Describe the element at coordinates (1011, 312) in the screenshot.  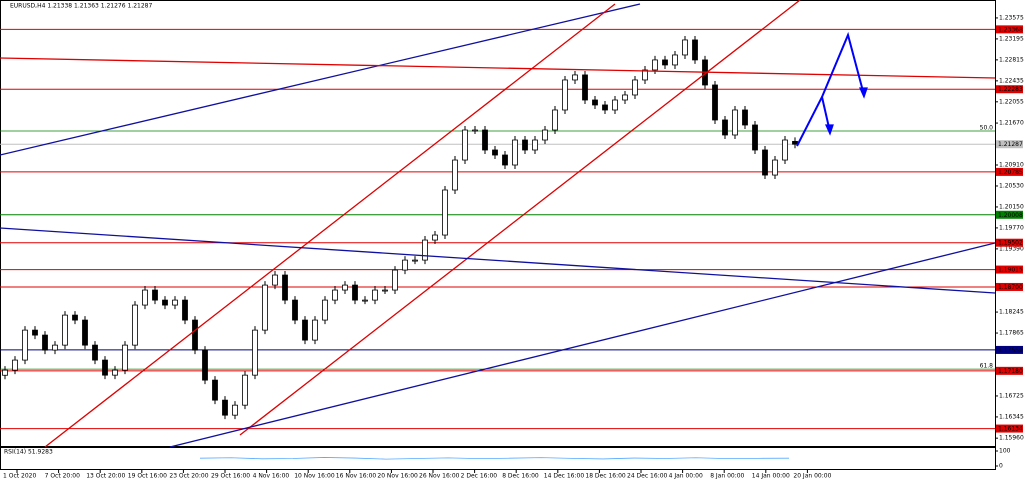
I see `y-tick-label: 1.18245` at that location.